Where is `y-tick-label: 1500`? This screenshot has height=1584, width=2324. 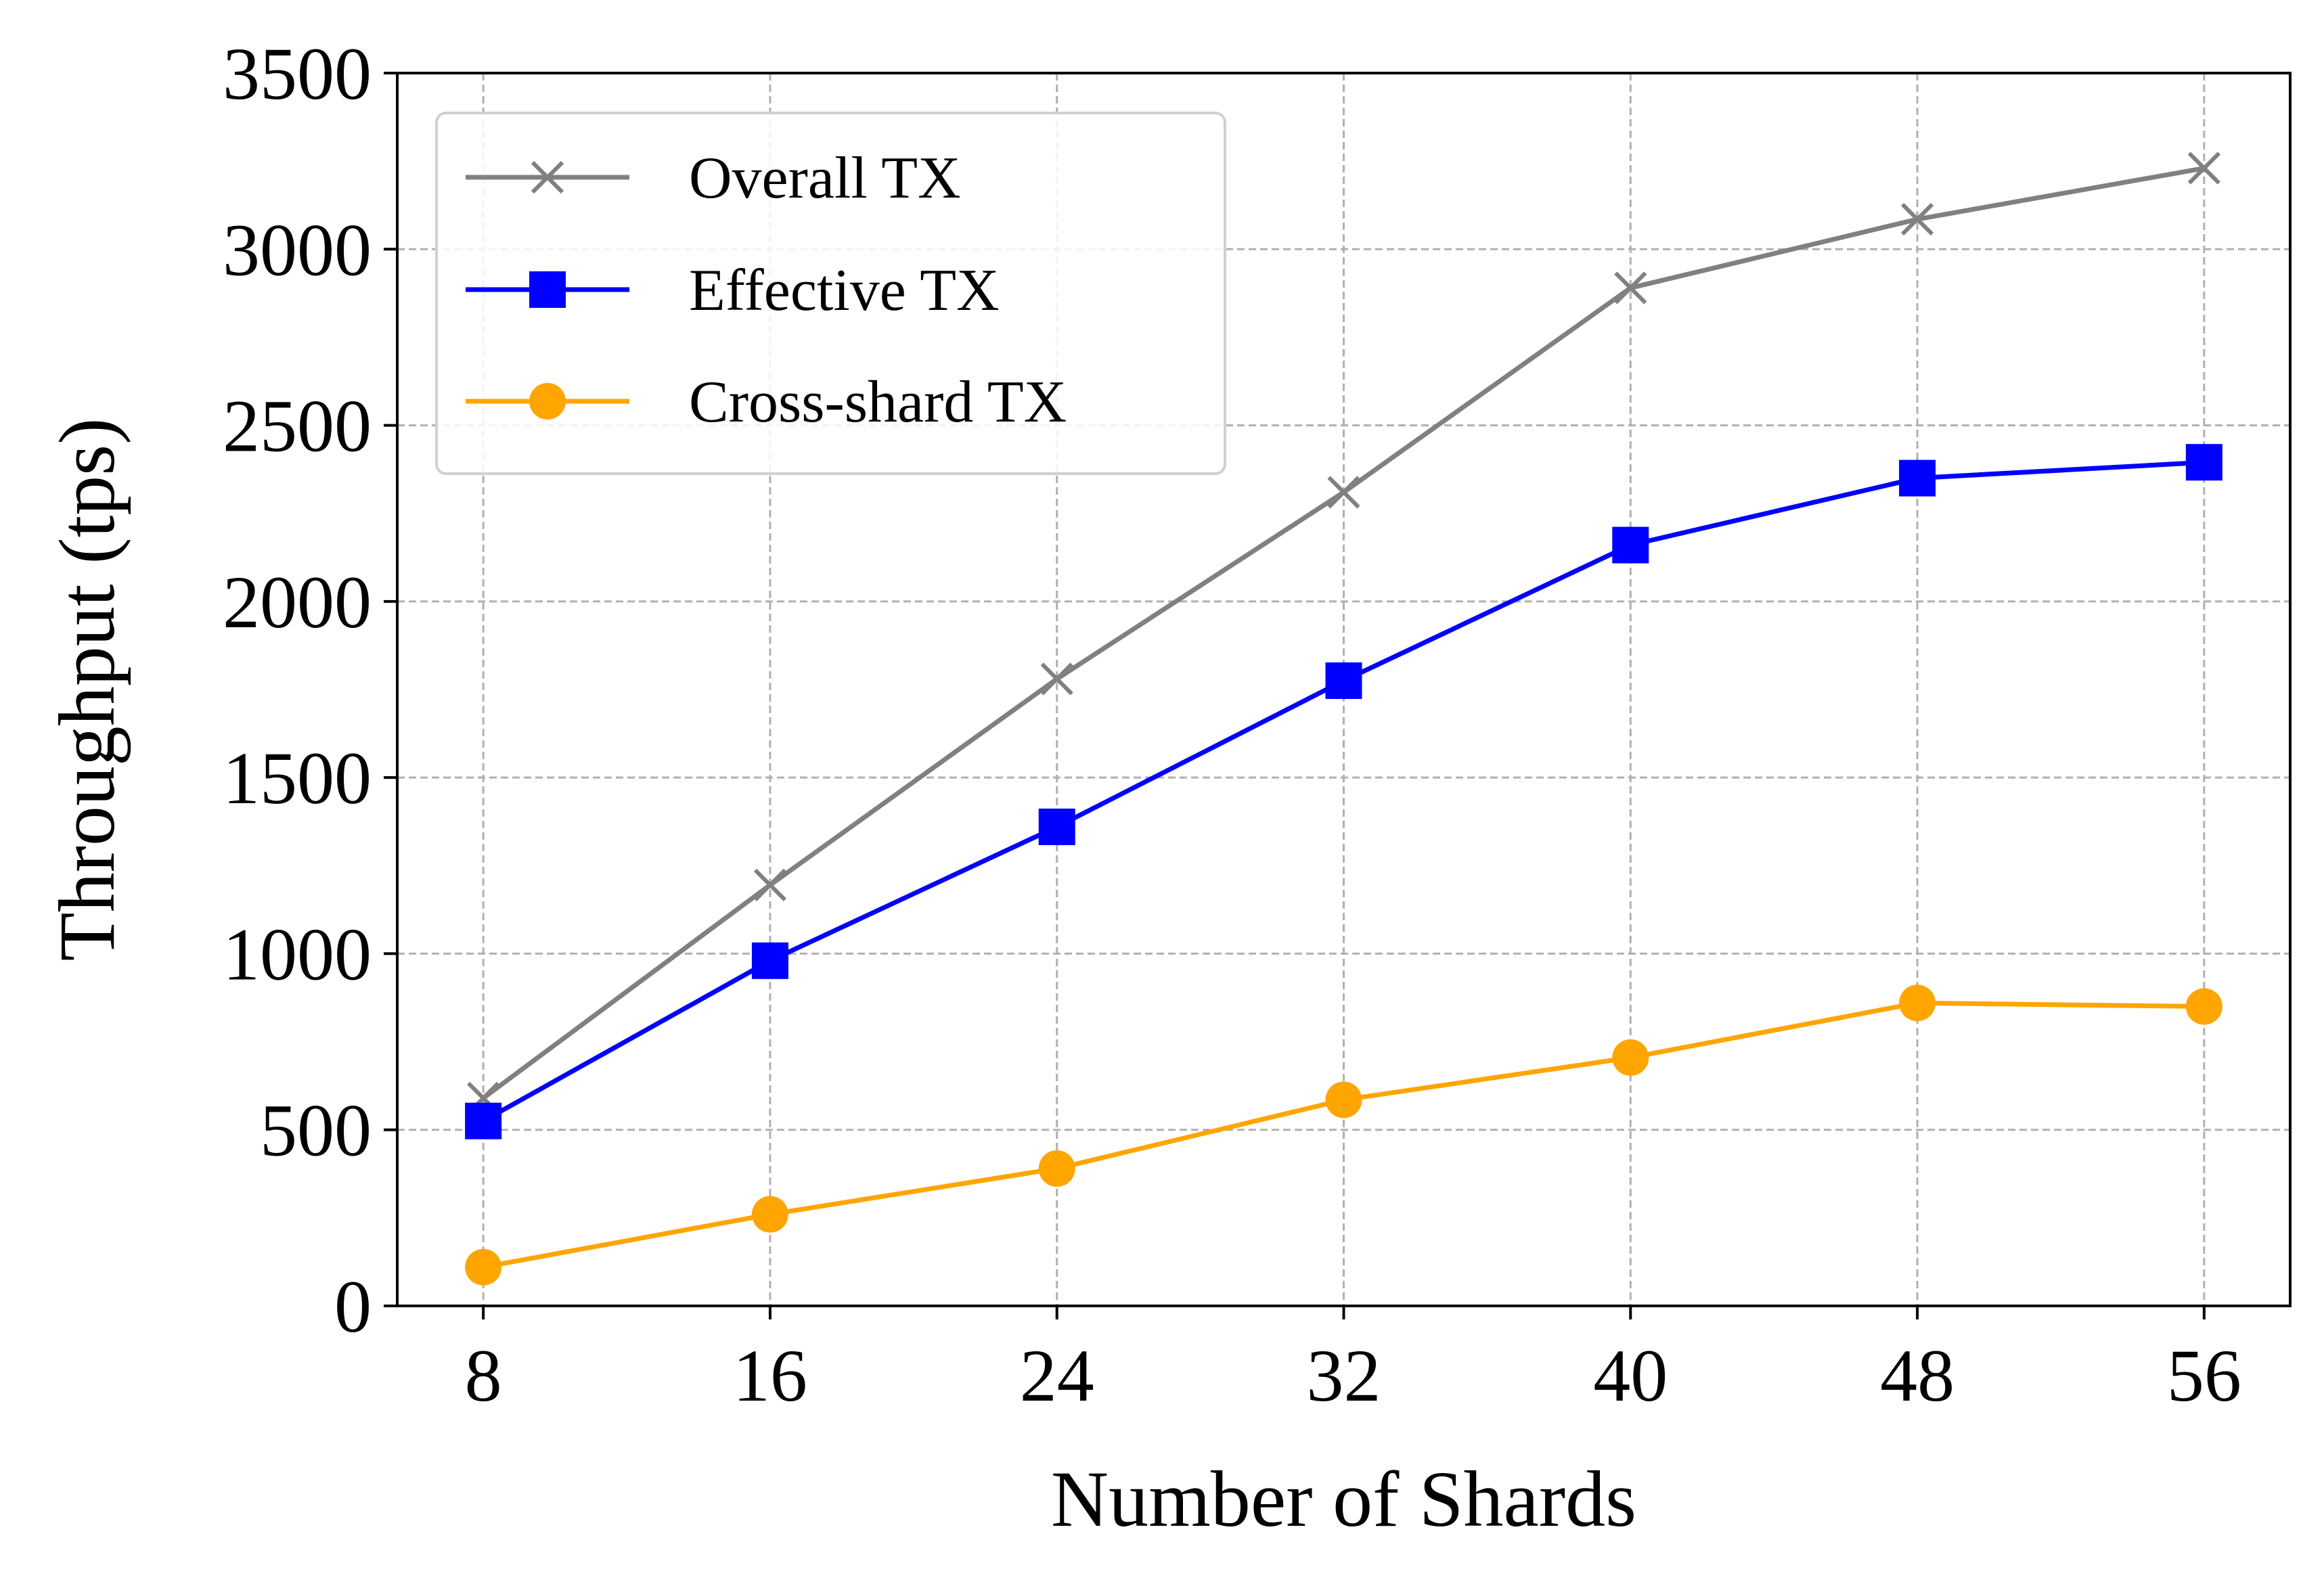
y-tick-label: 1500 is located at coordinates (297, 778).